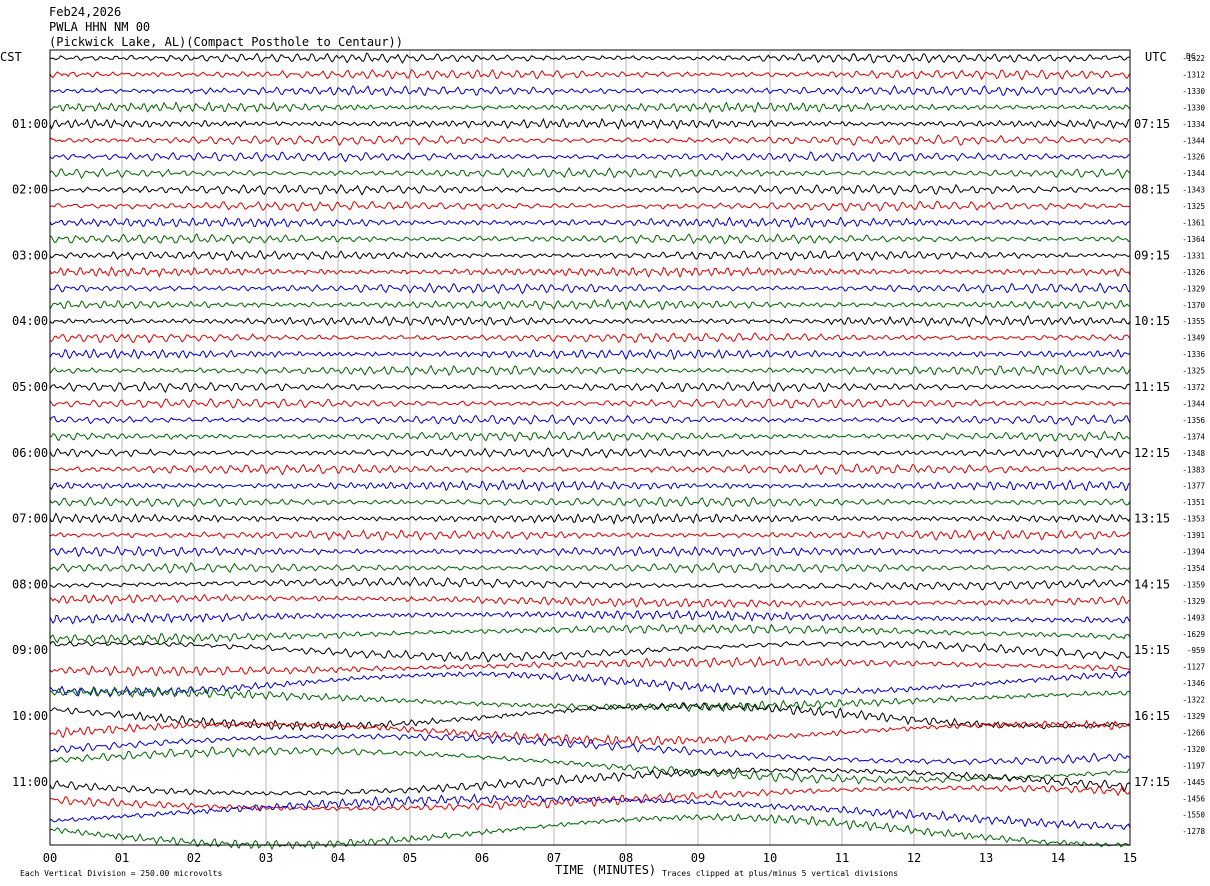 The height and width of the screenshot is (886, 1210). Describe the element at coordinates (11, 57) in the screenshot. I see `left-timezone-label: CST` at that location.